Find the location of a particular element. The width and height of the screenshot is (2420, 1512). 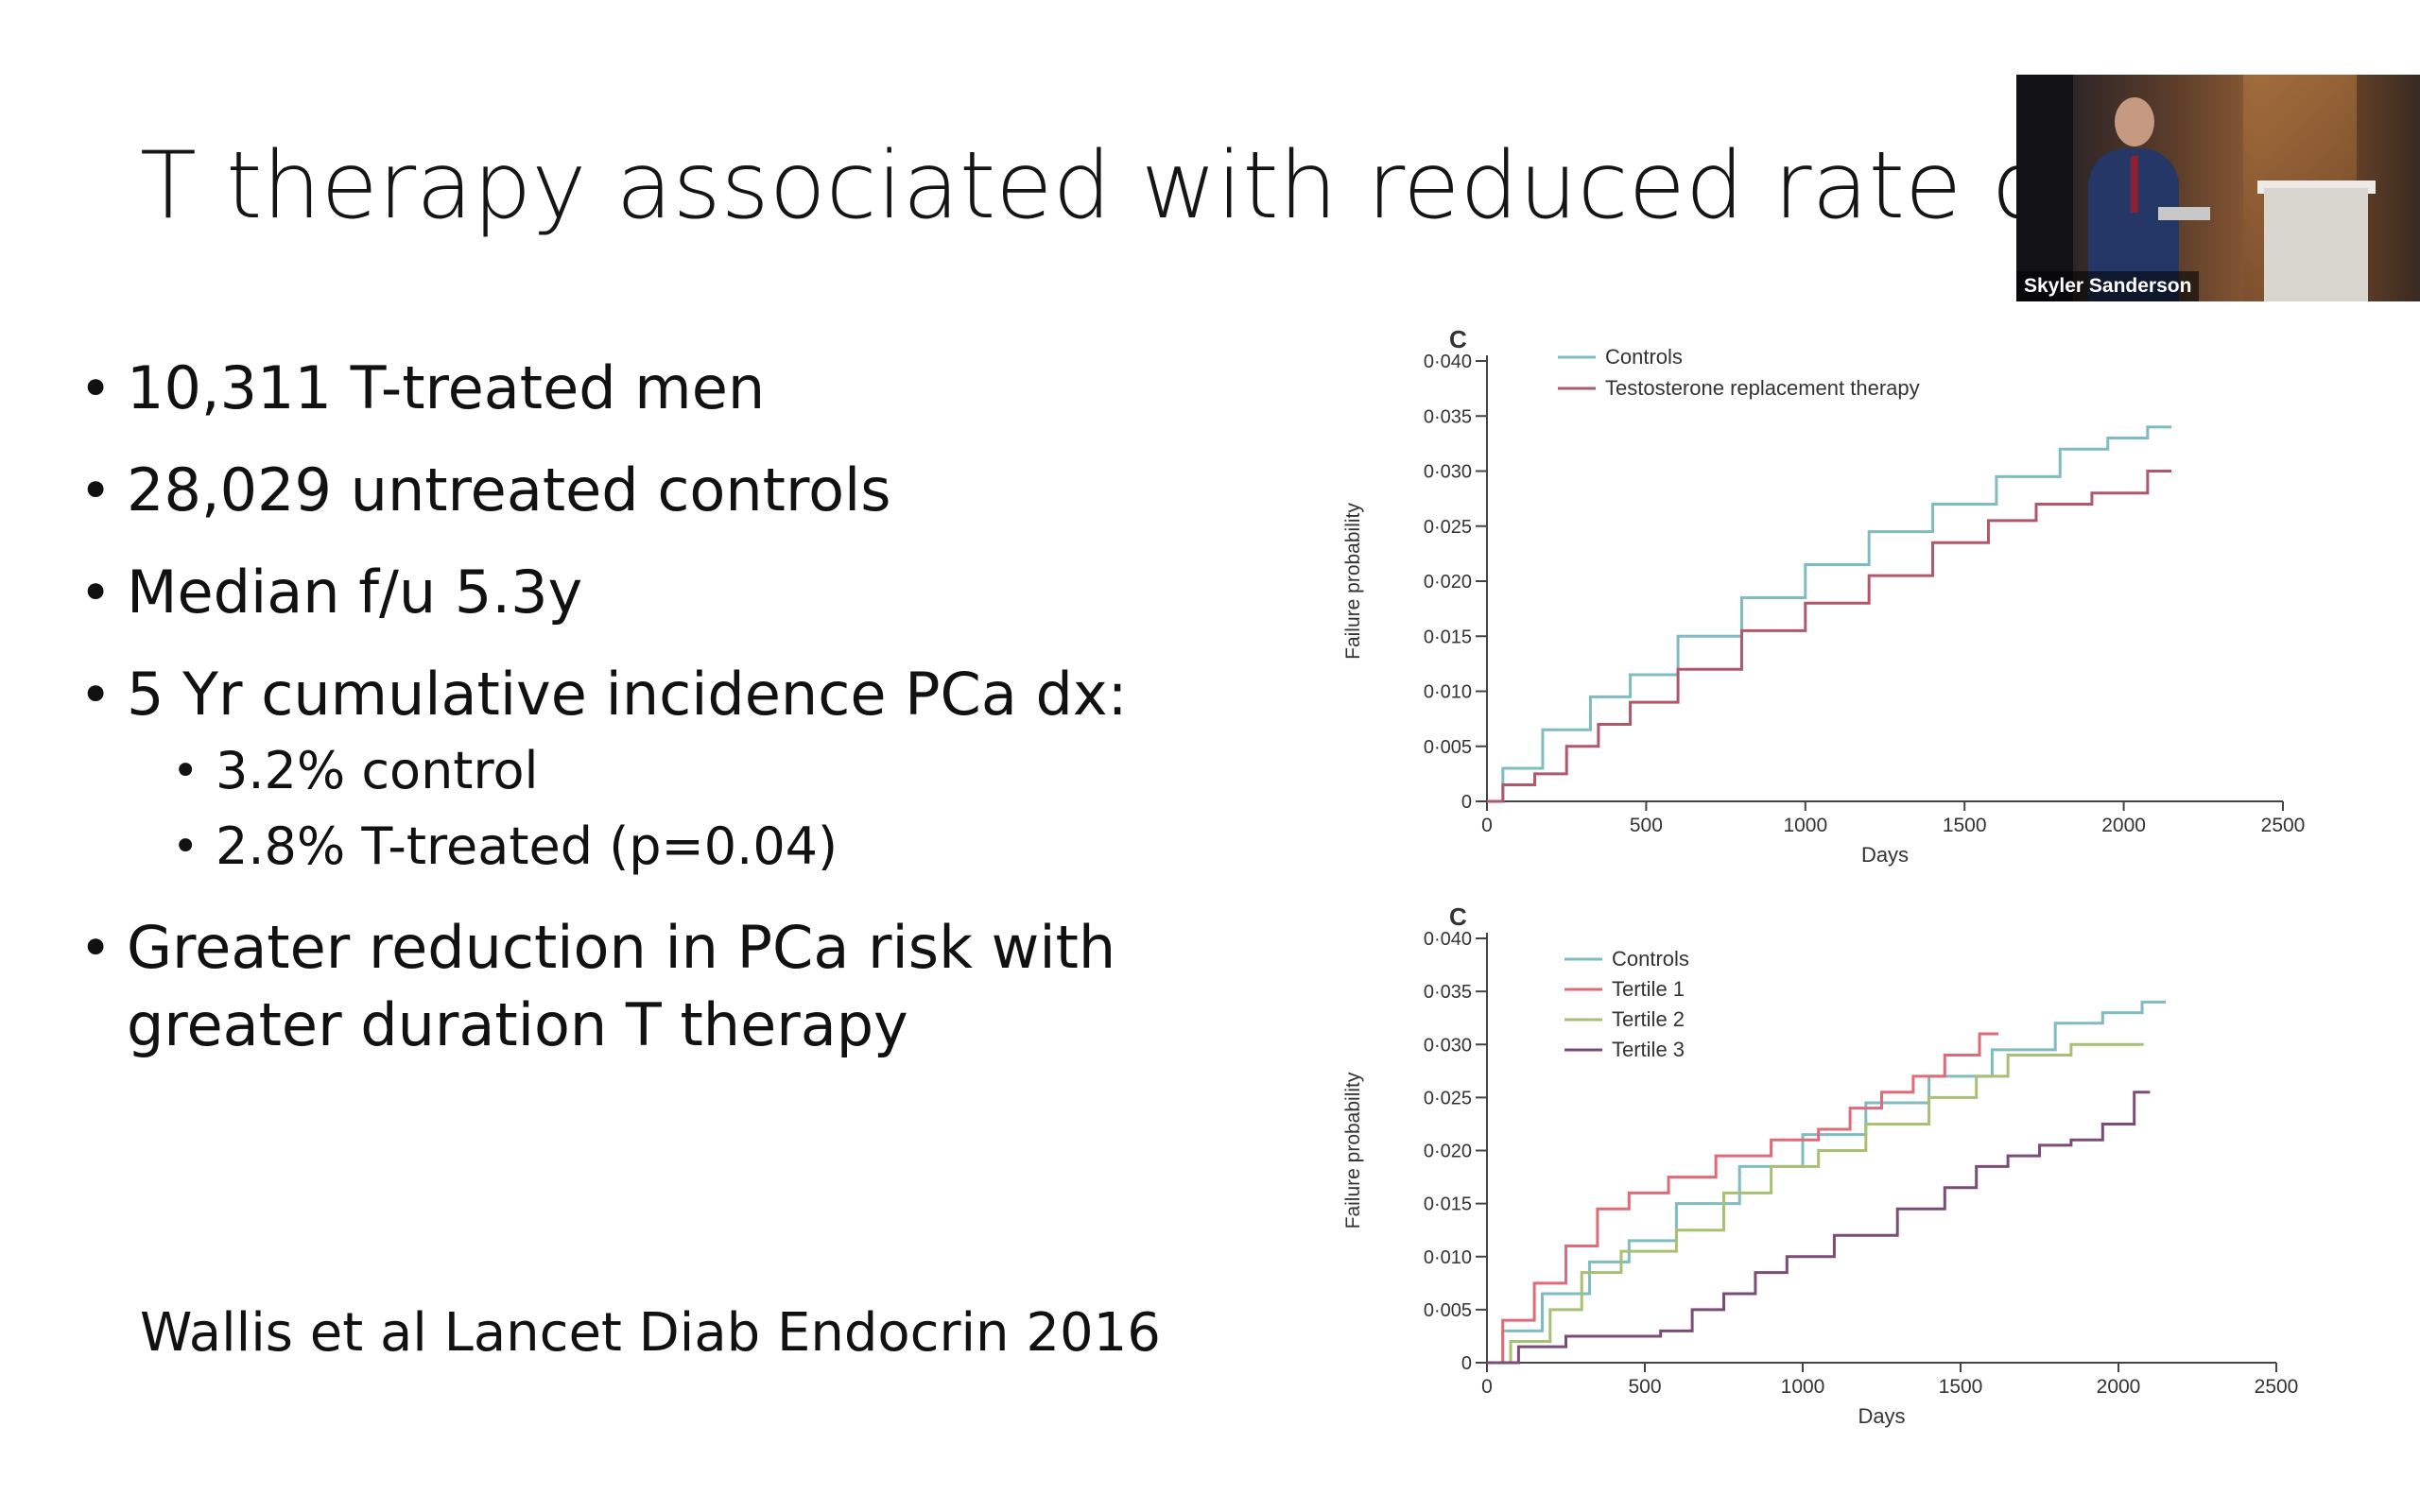

bullet-item: Median f/u 5.3y is located at coordinates (684, 592).